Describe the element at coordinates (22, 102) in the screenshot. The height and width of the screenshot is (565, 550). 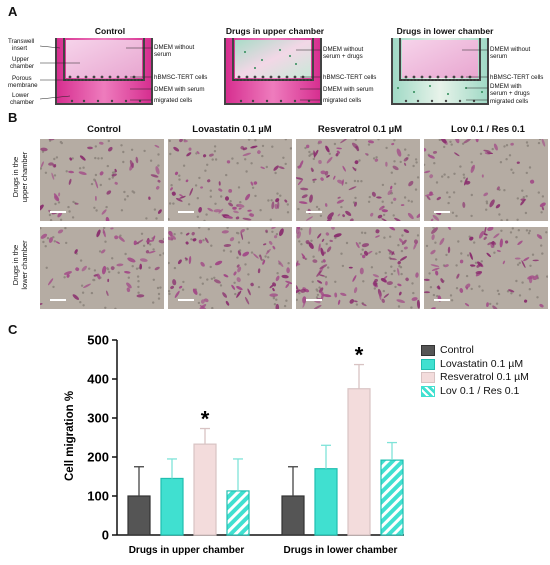
I see `label-lower-chamber: chamber` at that location.